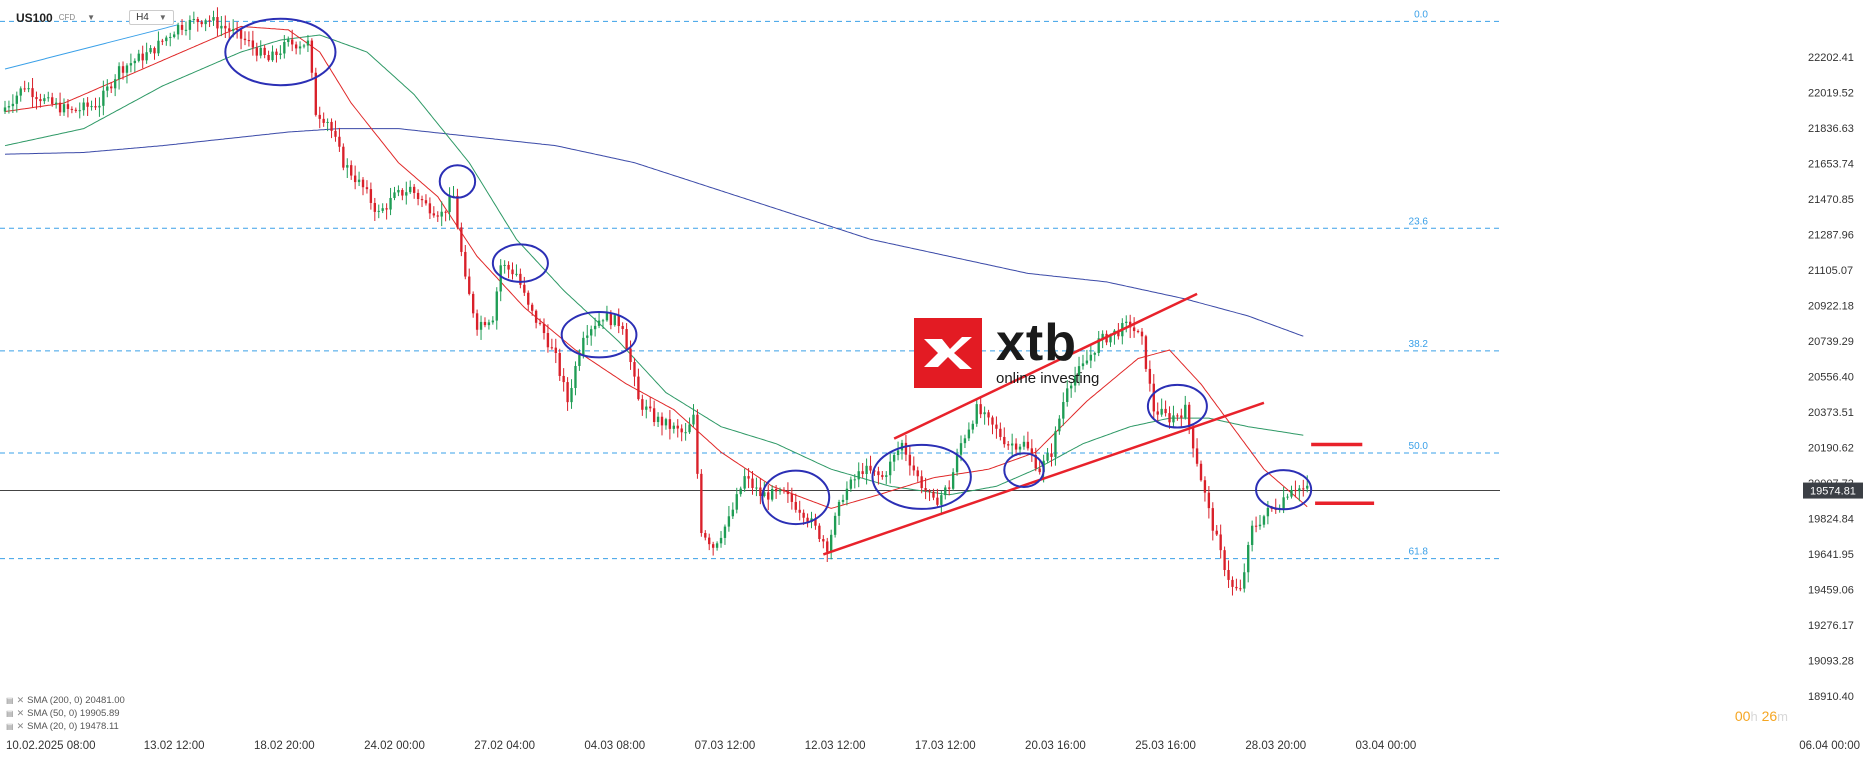  Describe the element at coordinates (1419, 221) in the screenshot. I see `fib-level-label: 23.6` at that location.